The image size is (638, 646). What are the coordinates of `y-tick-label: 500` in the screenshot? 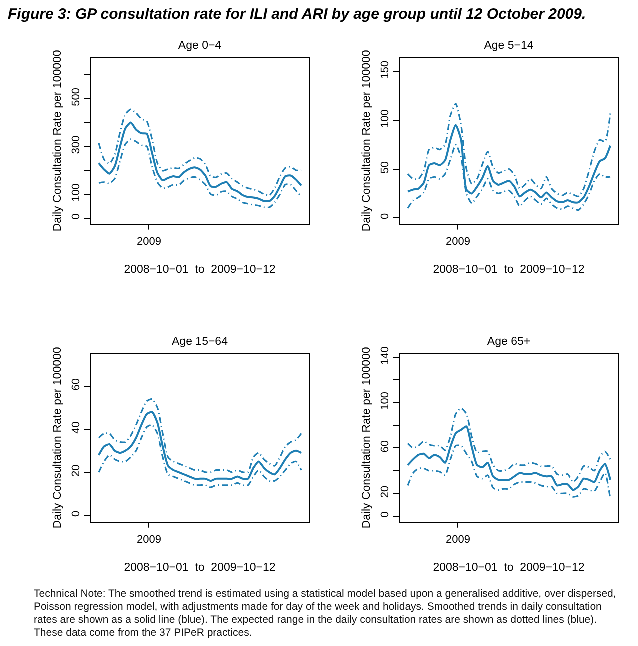 It's located at (76, 97).